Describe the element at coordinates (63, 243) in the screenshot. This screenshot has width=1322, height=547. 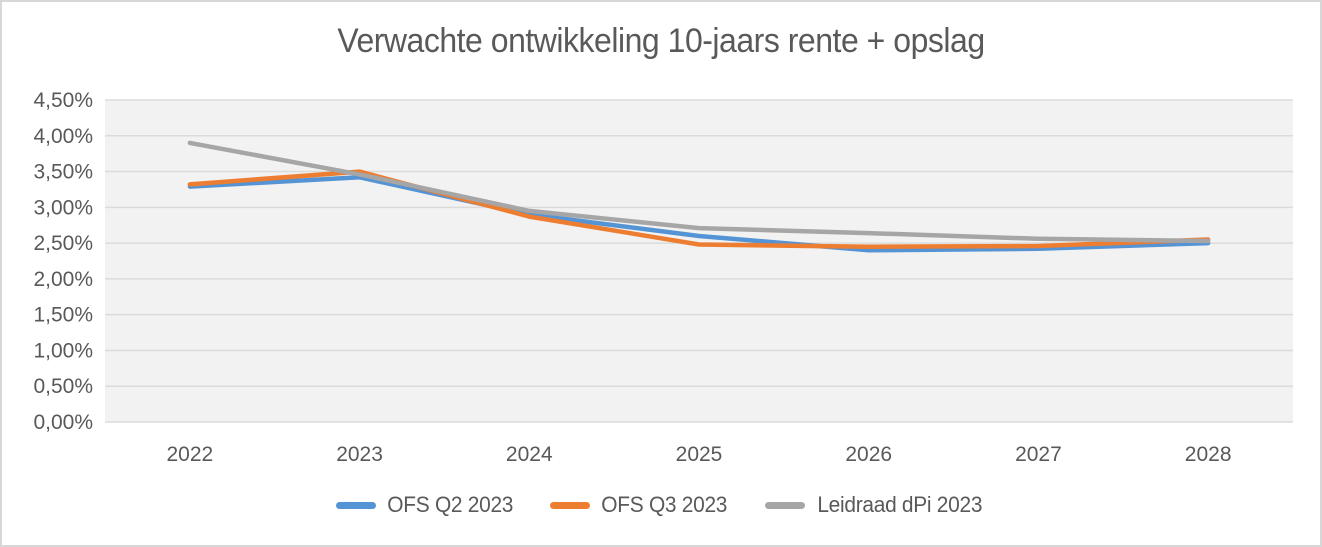
I see `y-tick-label: 2,50%` at that location.